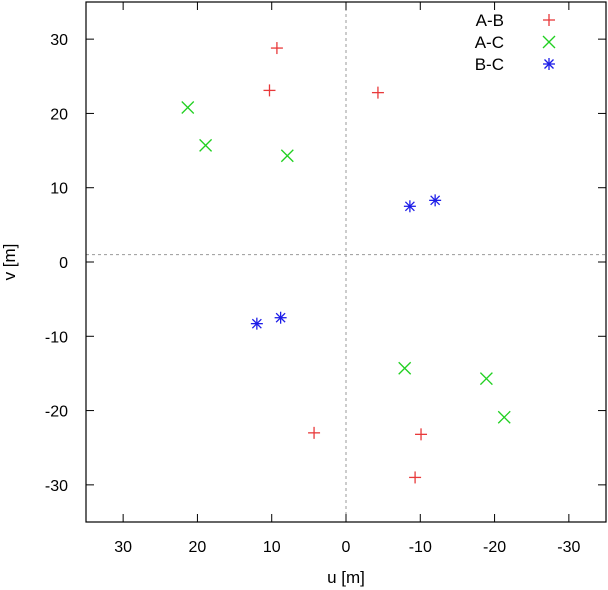 Image resolution: width=608 pixels, height=590 pixels. I want to click on y-tick-label: 0, so click(63, 263).